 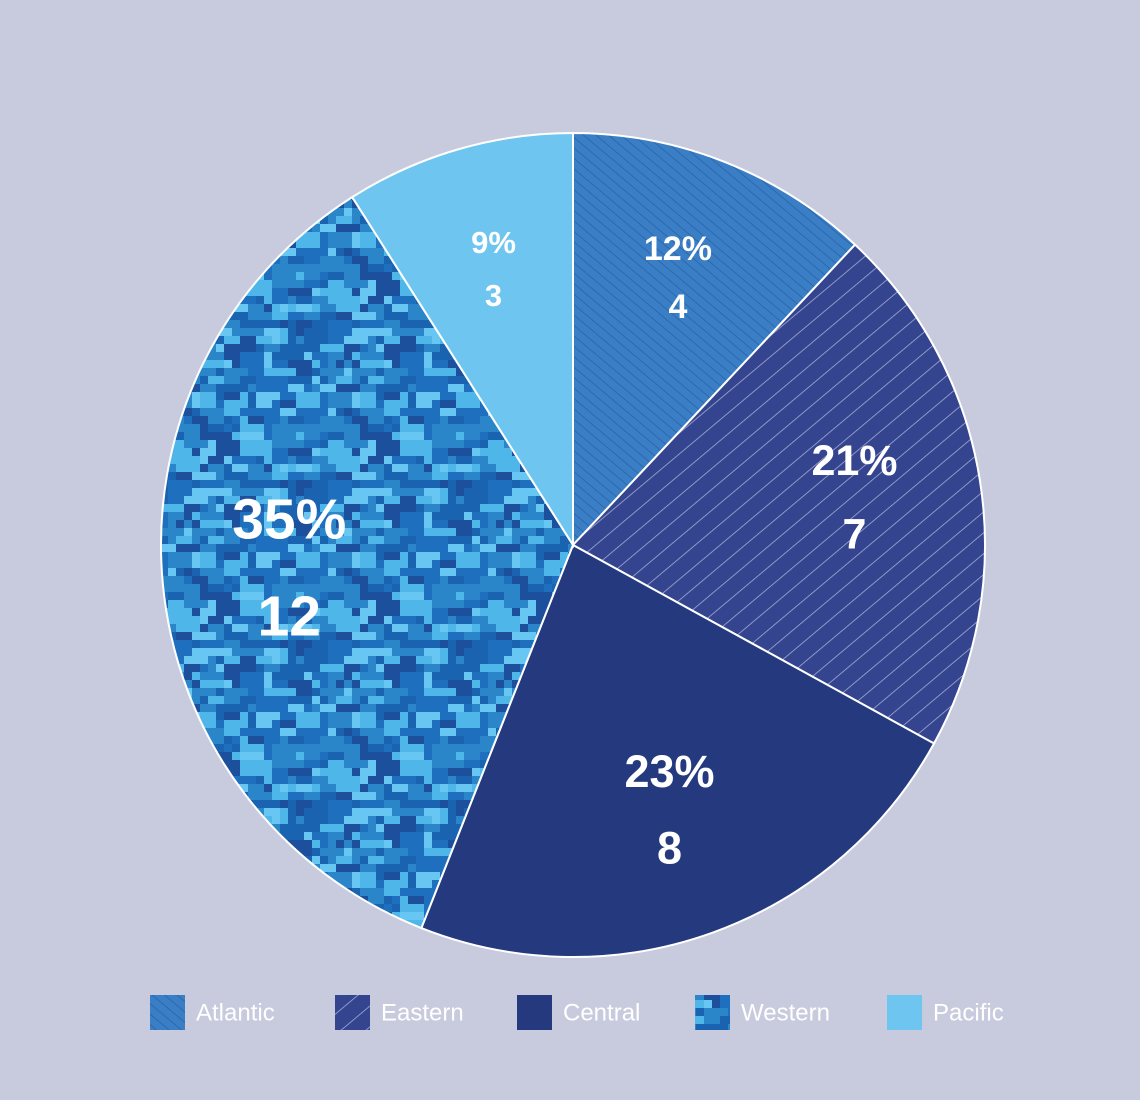 What do you see at coordinates (669, 847) in the screenshot?
I see `count-label: 8` at bounding box center [669, 847].